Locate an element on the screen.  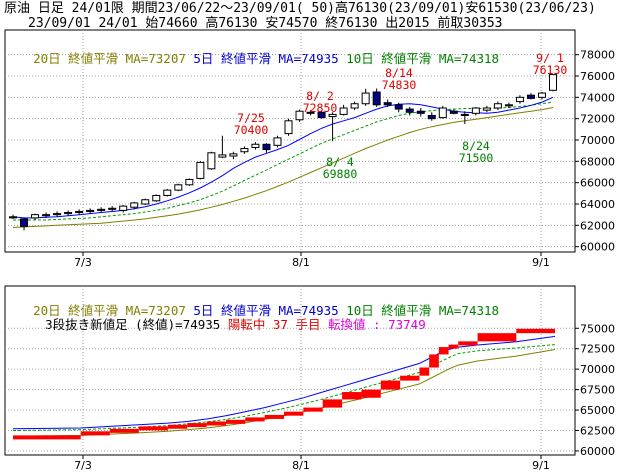
top-xtick-label: 9/1 is located at coordinates (541, 262).